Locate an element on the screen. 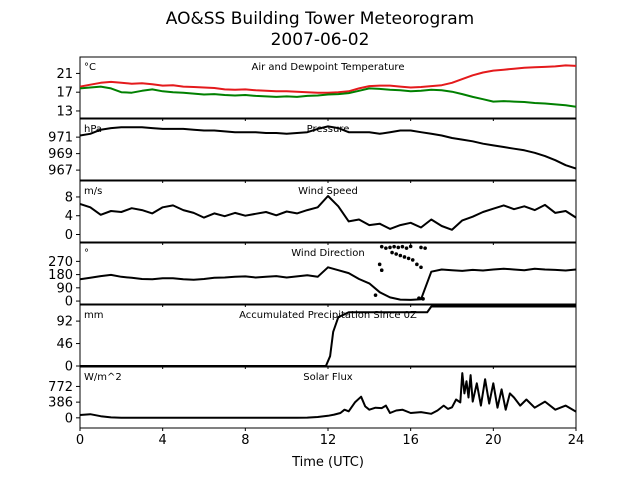 This screenshot has width=640, height=484. y-tick-label: 969 is located at coordinates (60, 154).